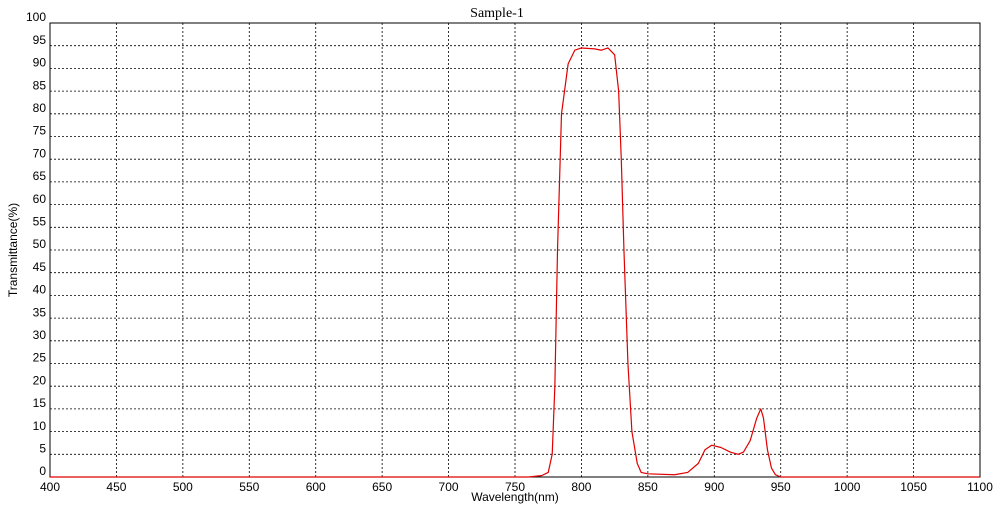  Describe the element at coordinates (40, 131) in the screenshot. I see `y-tick-label: 75` at that location.